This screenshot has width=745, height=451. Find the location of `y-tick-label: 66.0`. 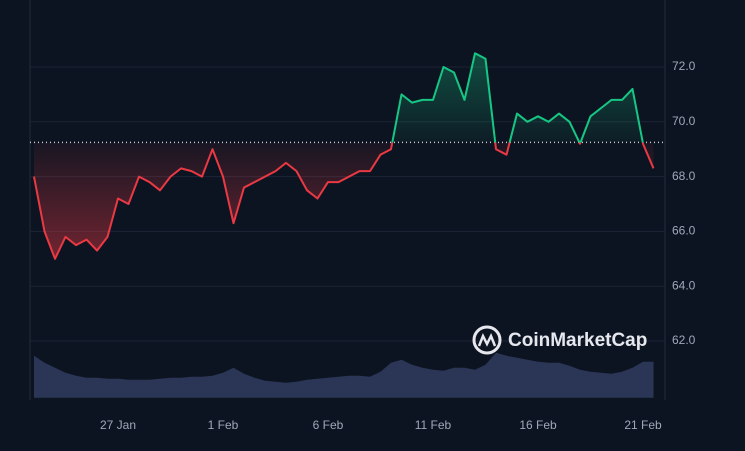

y-tick-label: 66.0 is located at coordinates (684, 231).